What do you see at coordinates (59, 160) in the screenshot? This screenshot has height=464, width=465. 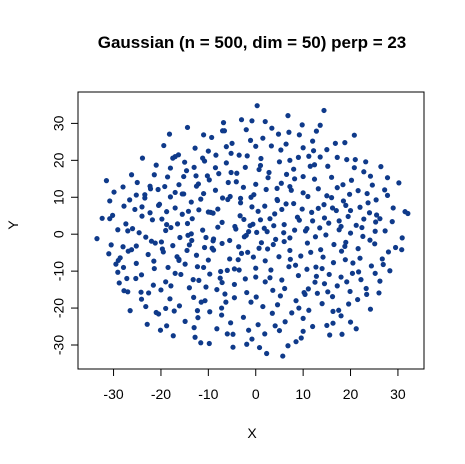 I see `y-tick-label: 20` at bounding box center [59, 160].